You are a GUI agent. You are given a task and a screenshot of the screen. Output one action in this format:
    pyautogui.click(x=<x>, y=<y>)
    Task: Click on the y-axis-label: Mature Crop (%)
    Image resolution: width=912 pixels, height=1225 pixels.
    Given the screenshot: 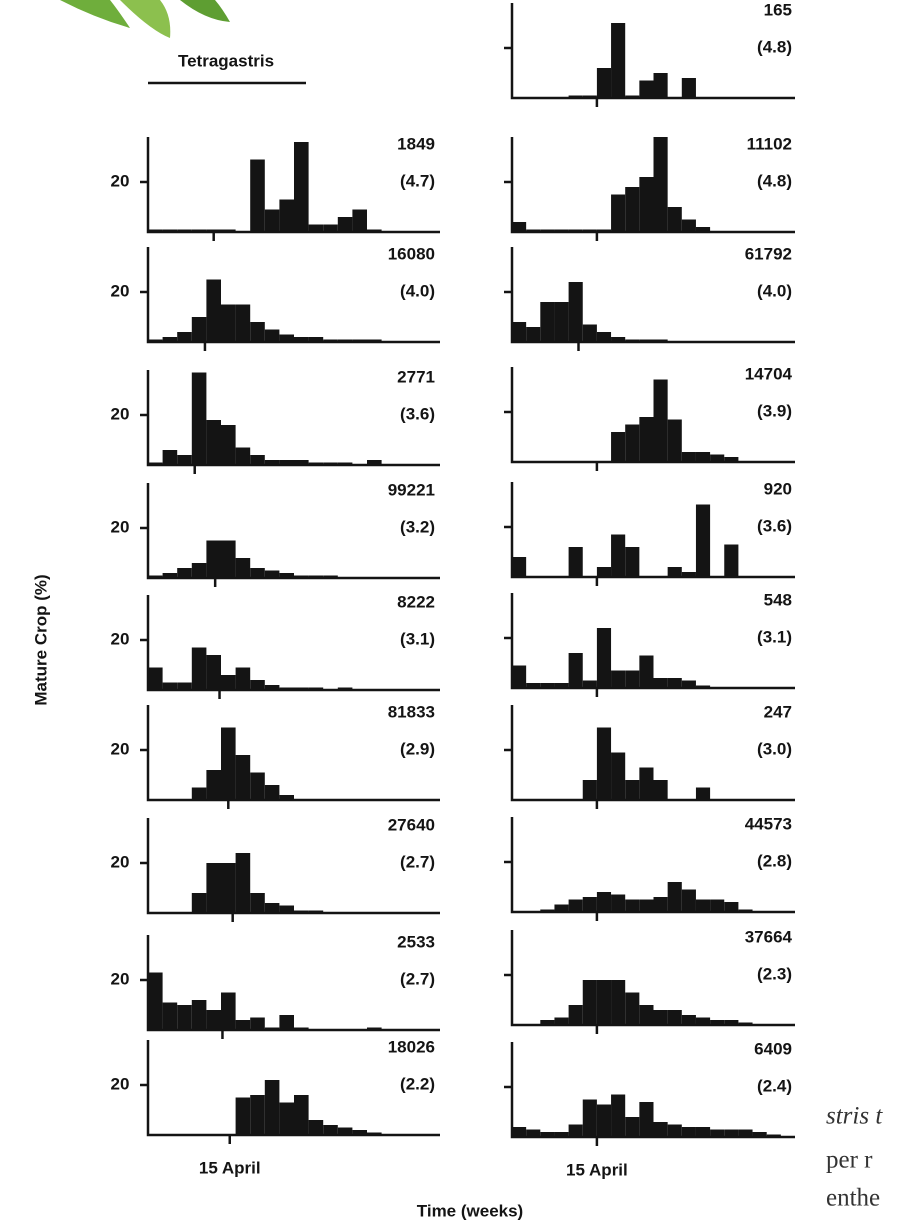 What is the action you would take?
    pyautogui.click(x=40, y=639)
    